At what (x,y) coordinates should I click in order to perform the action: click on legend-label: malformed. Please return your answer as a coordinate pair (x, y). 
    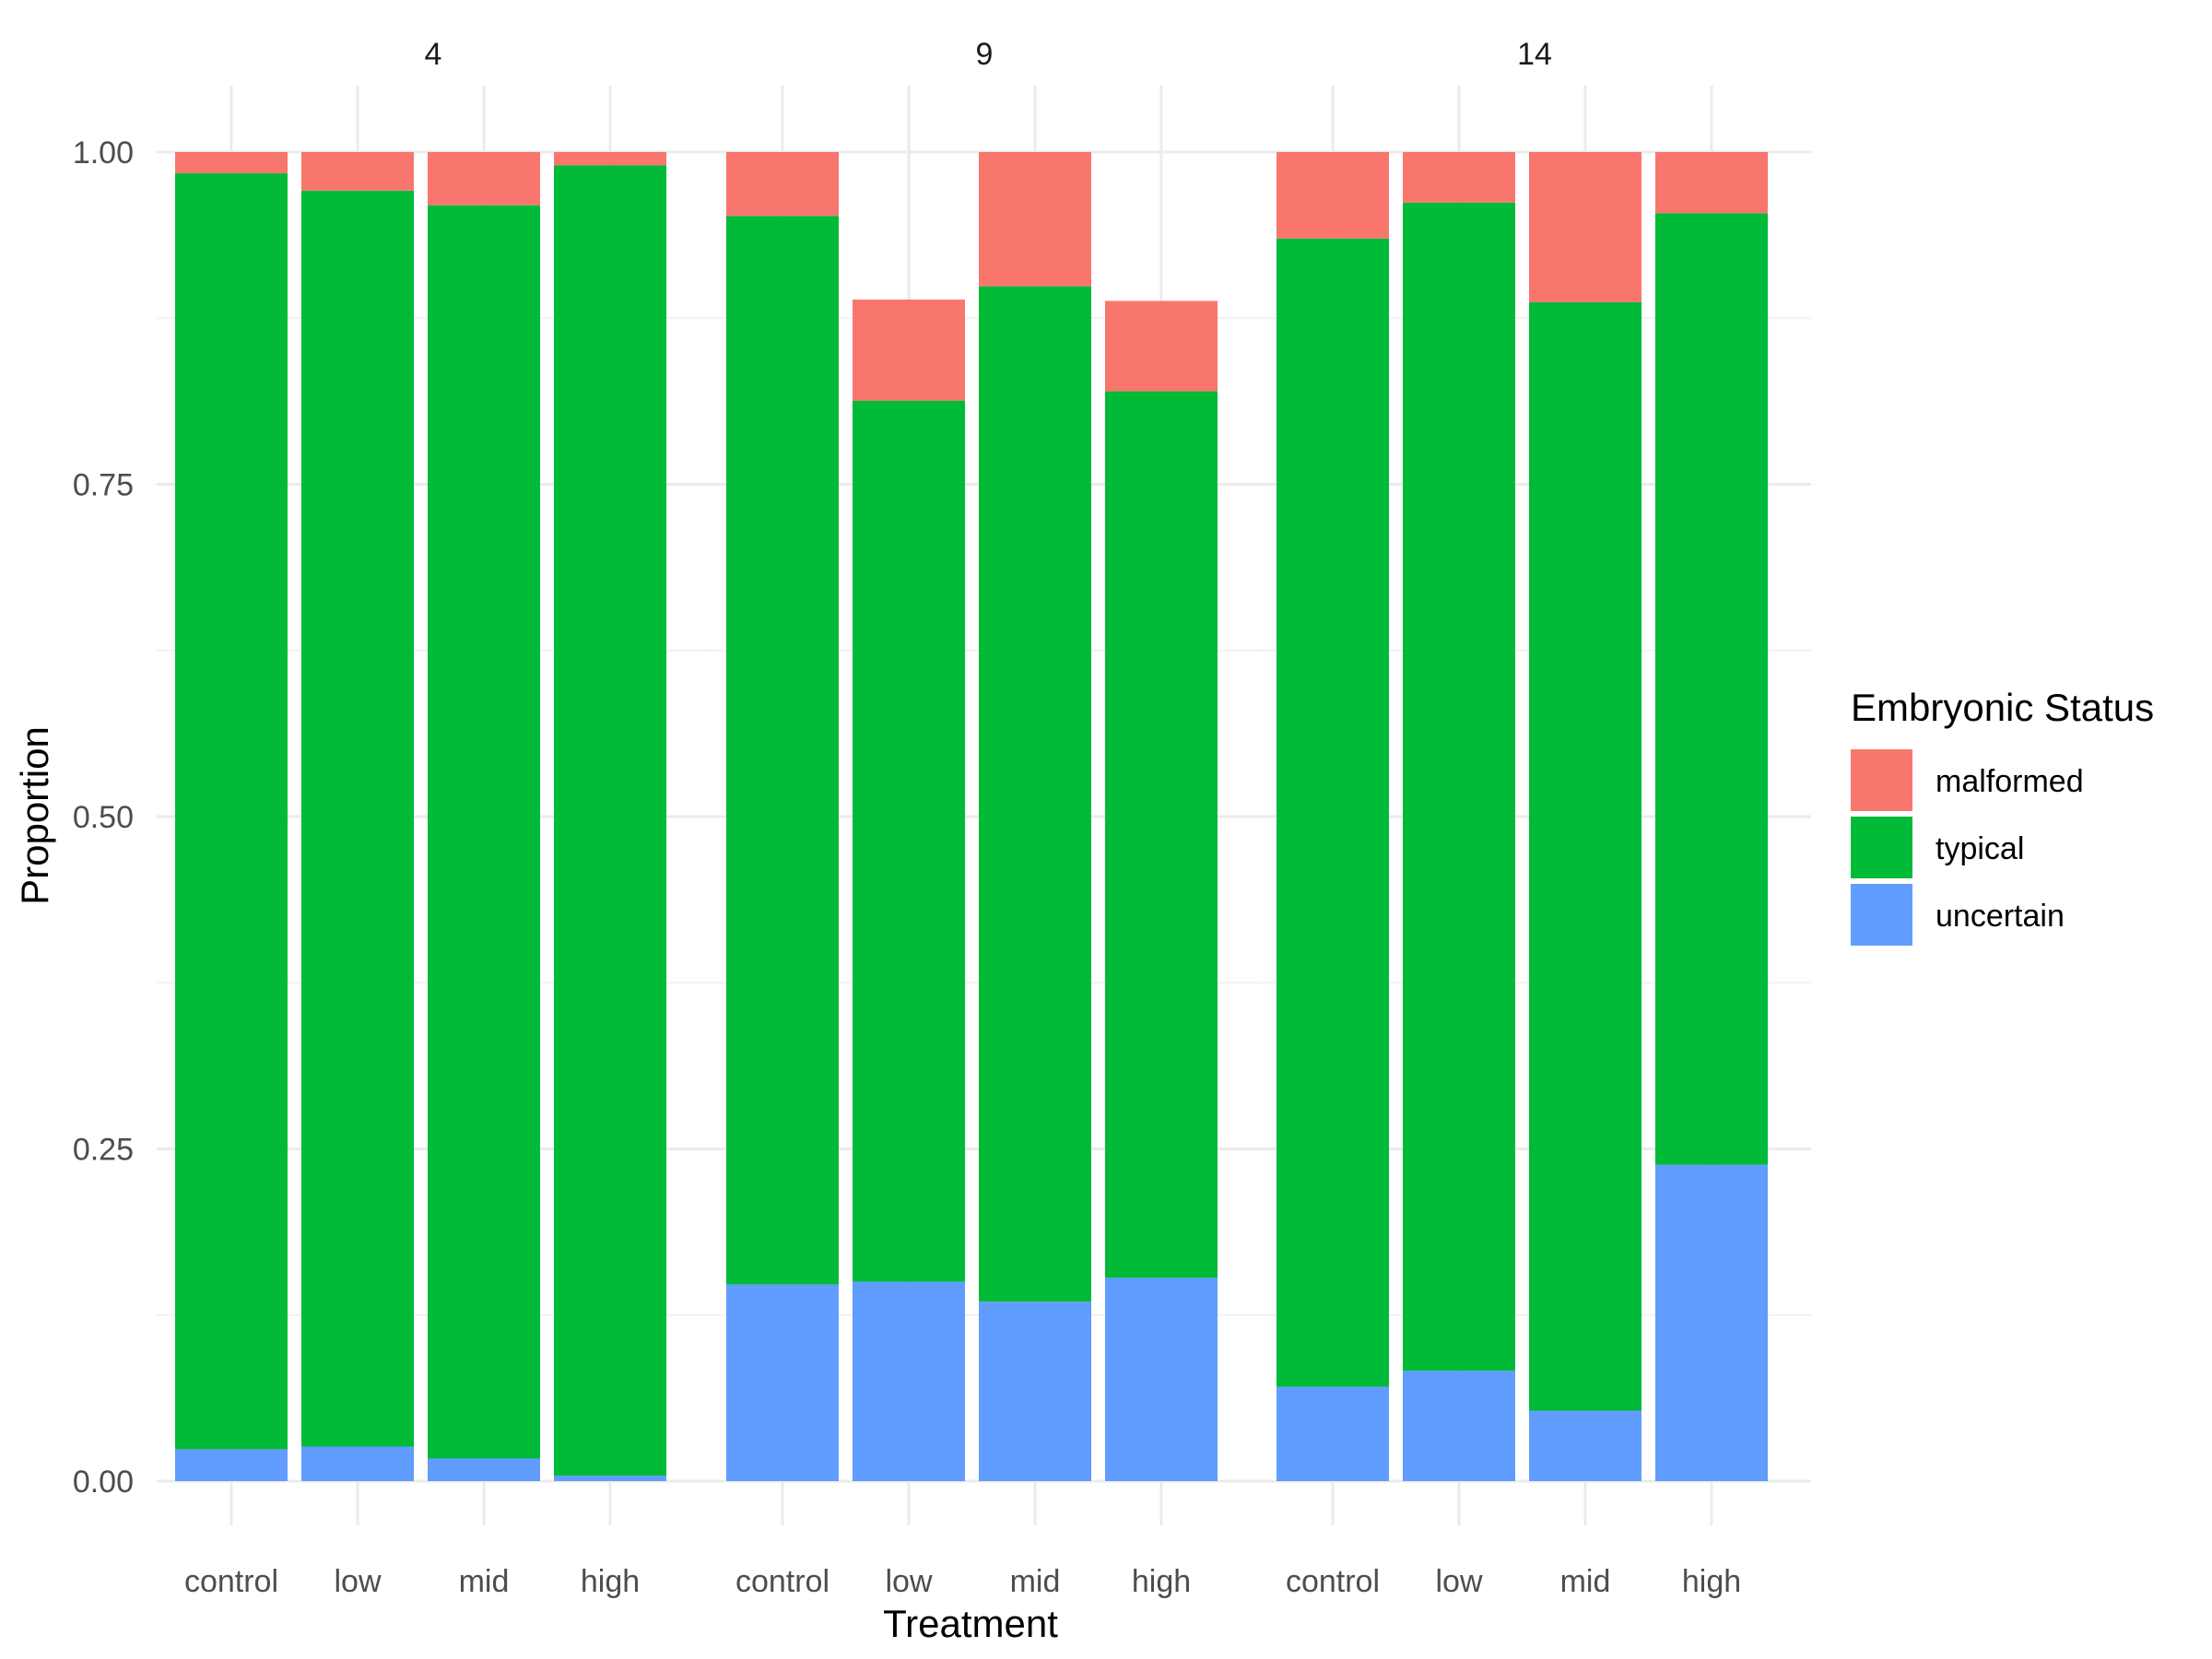
    Looking at the image, I should click on (2010, 781).